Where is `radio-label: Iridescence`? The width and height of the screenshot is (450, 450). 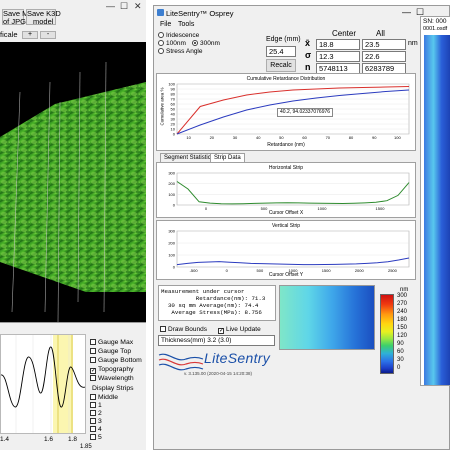 radio-label: Iridescence is located at coordinates (183, 35).